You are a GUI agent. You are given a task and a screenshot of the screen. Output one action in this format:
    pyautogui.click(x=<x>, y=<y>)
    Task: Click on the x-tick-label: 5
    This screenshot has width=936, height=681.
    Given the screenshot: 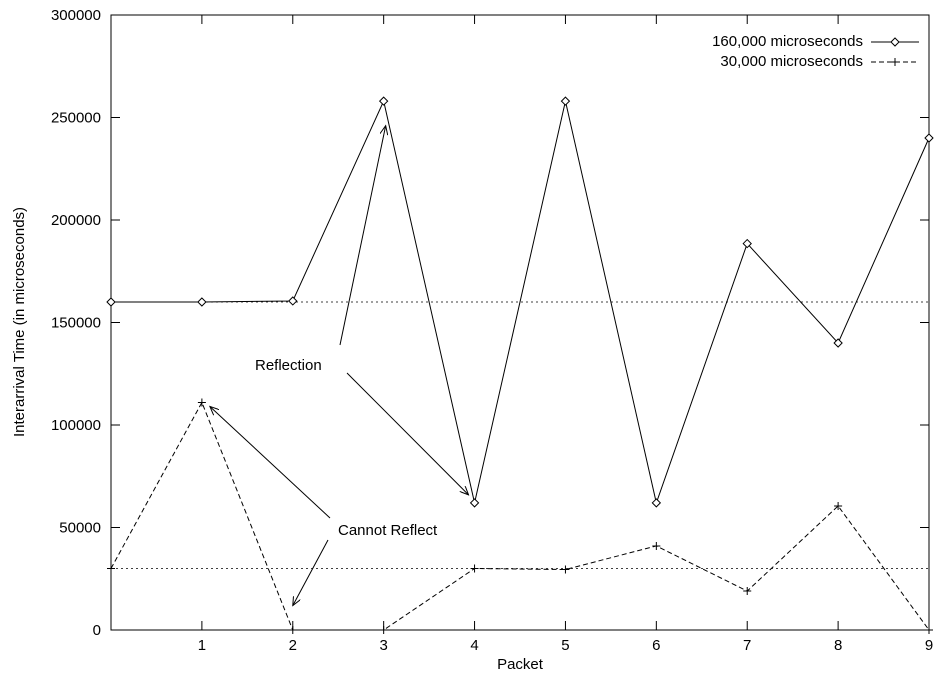 What is the action you would take?
    pyautogui.click(x=565, y=645)
    